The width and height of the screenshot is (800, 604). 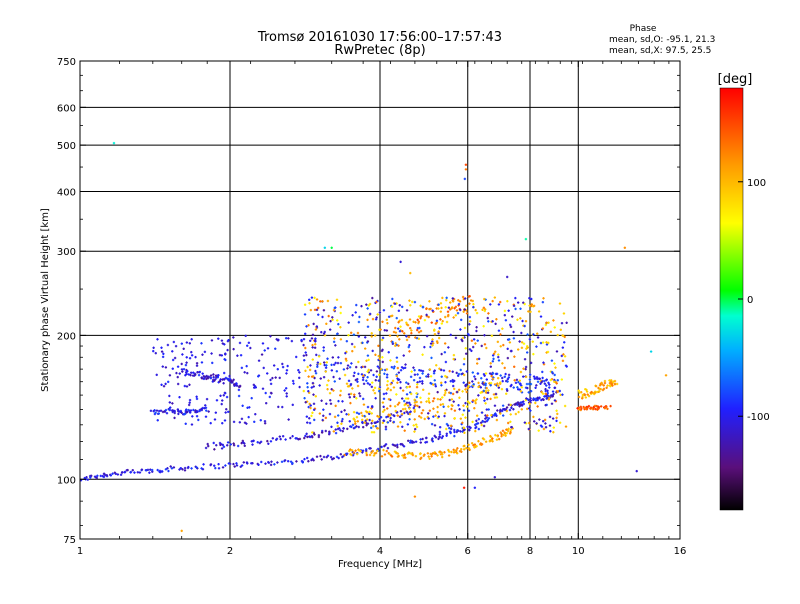 I want to click on y-tick-label: 75, so click(x=69, y=540).